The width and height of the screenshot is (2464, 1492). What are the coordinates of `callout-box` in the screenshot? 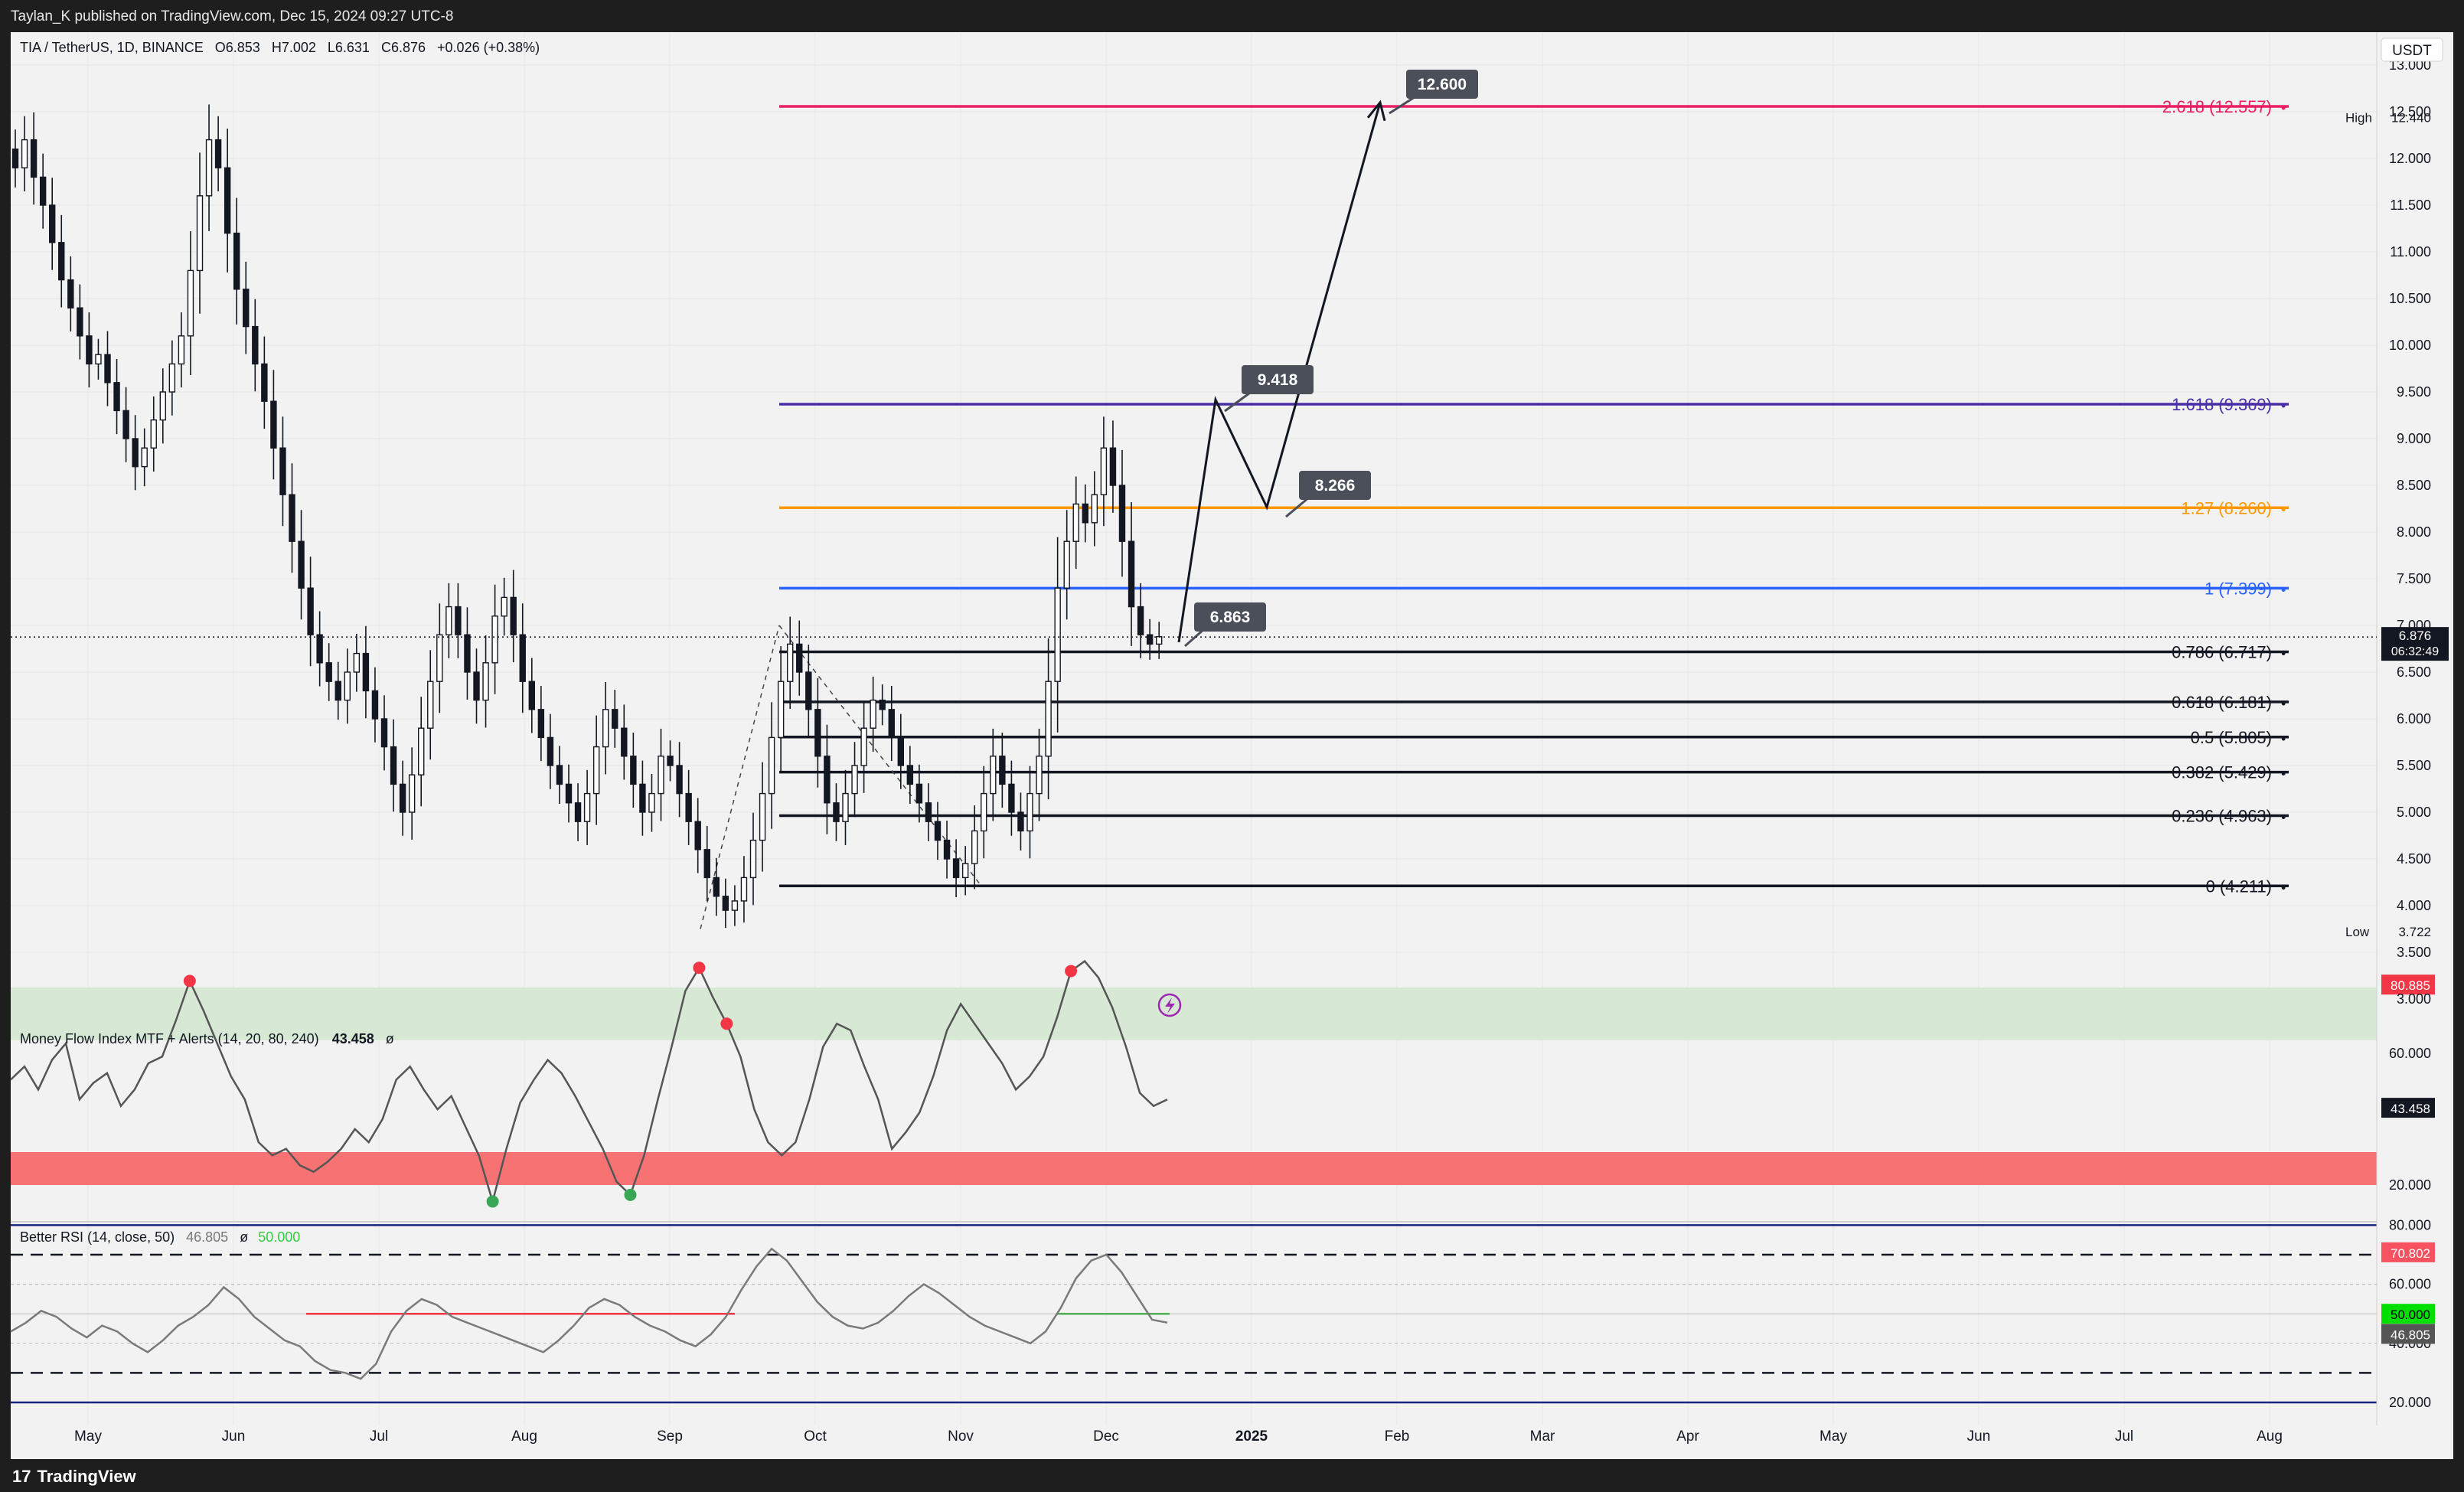 It's located at (1335, 486).